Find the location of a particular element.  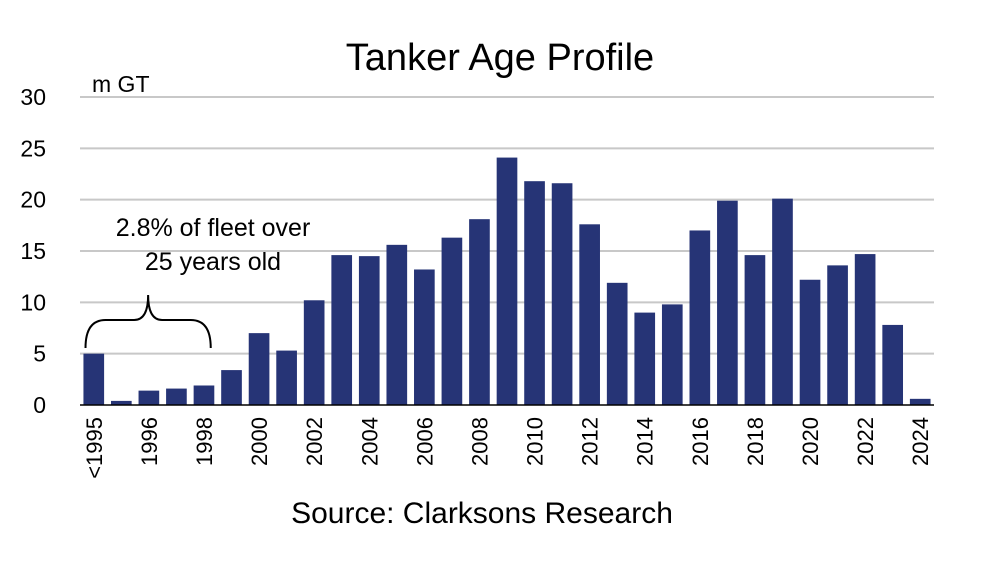

bar-2011 is located at coordinates (562, 294).